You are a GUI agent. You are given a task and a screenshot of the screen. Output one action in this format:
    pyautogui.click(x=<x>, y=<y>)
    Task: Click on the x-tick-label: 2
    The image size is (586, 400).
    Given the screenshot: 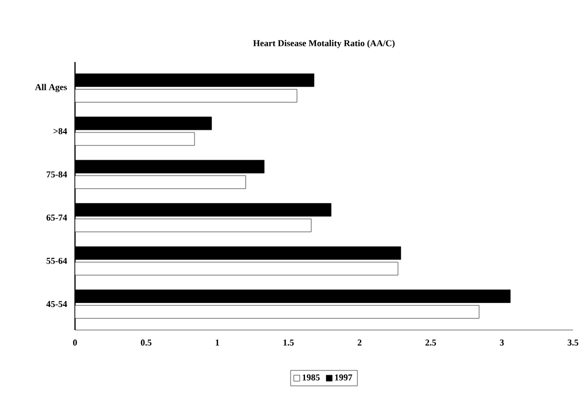 What is the action you would take?
    pyautogui.click(x=360, y=343)
    